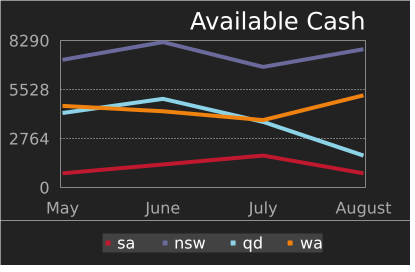  I want to click on chart-title: Available Cash, so click(278, 22).